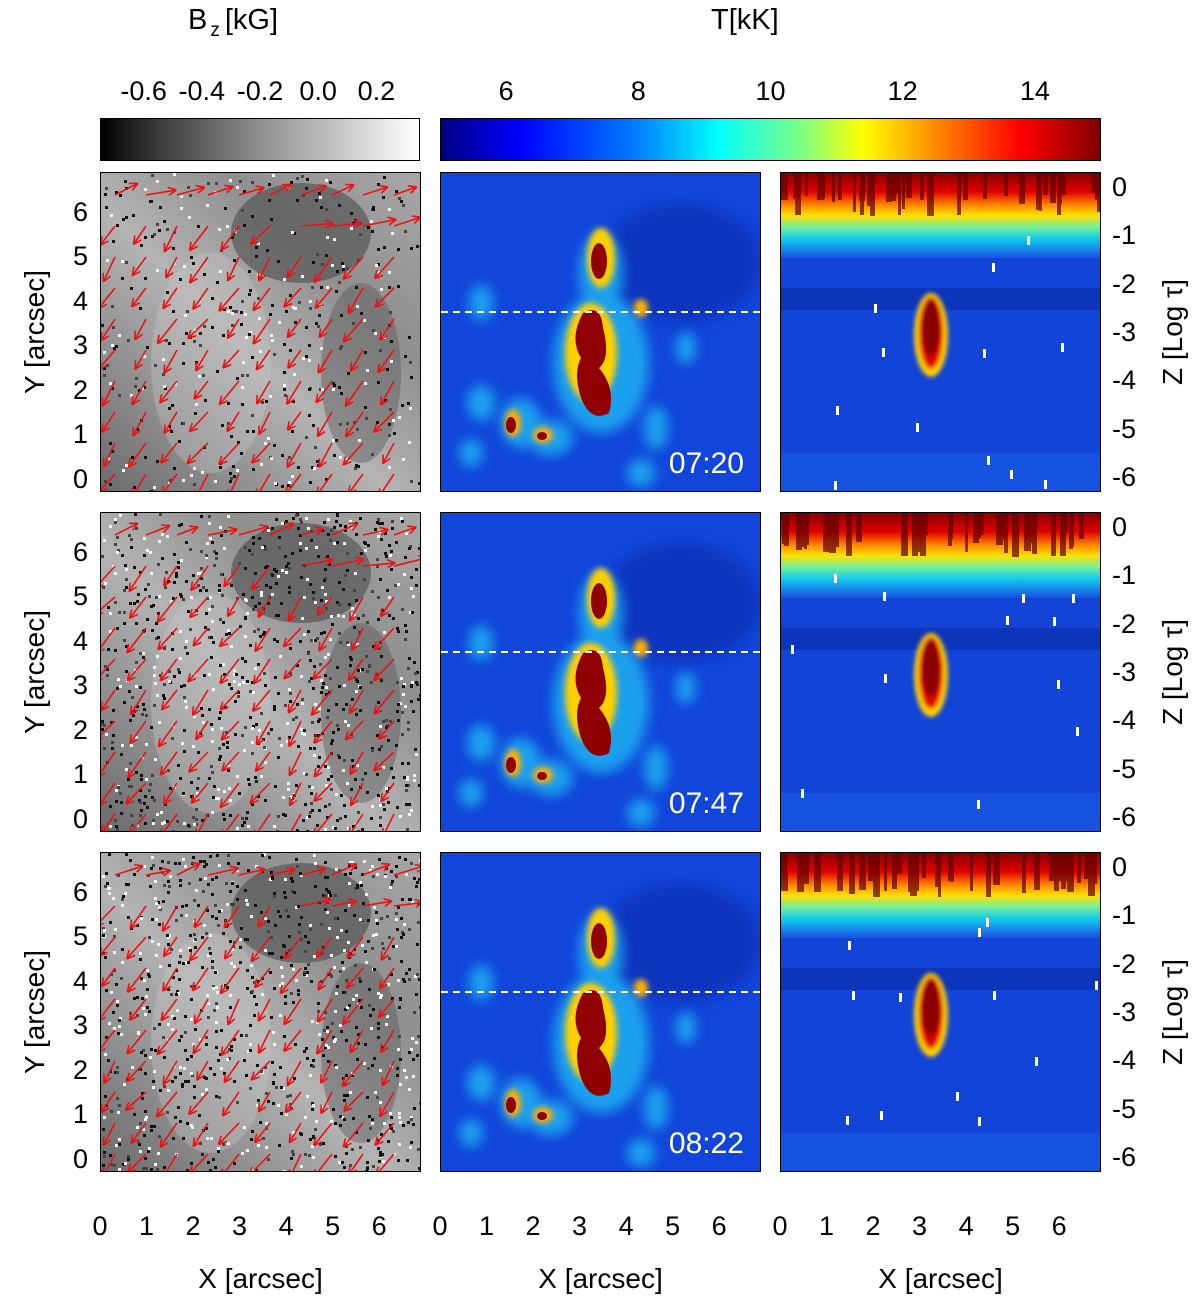  What do you see at coordinates (80, 552) in the screenshot?
I see `y-tick-label-row1-6: 6` at bounding box center [80, 552].